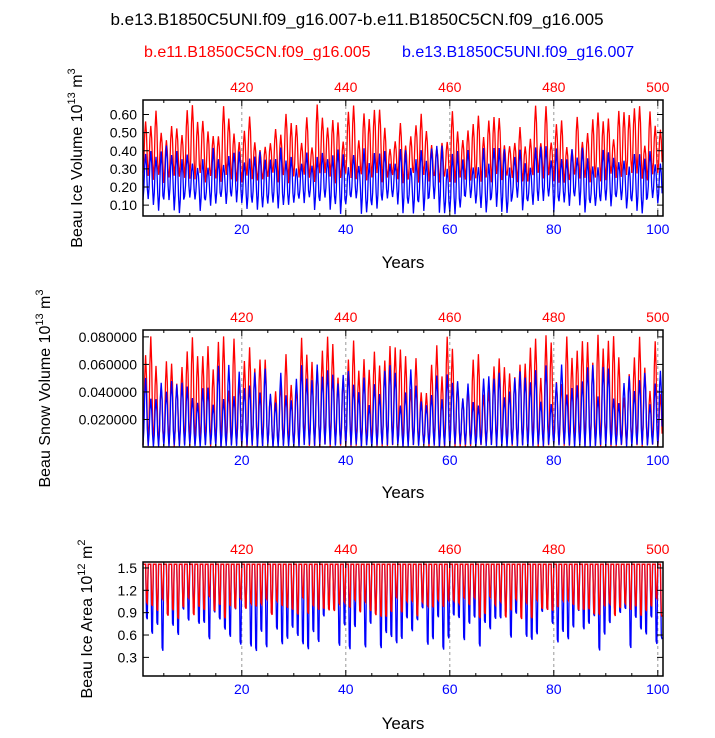 The image size is (715, 738). I want to click on y-axis-label-base: Beau Ice Volume 10, so click(77, 175).